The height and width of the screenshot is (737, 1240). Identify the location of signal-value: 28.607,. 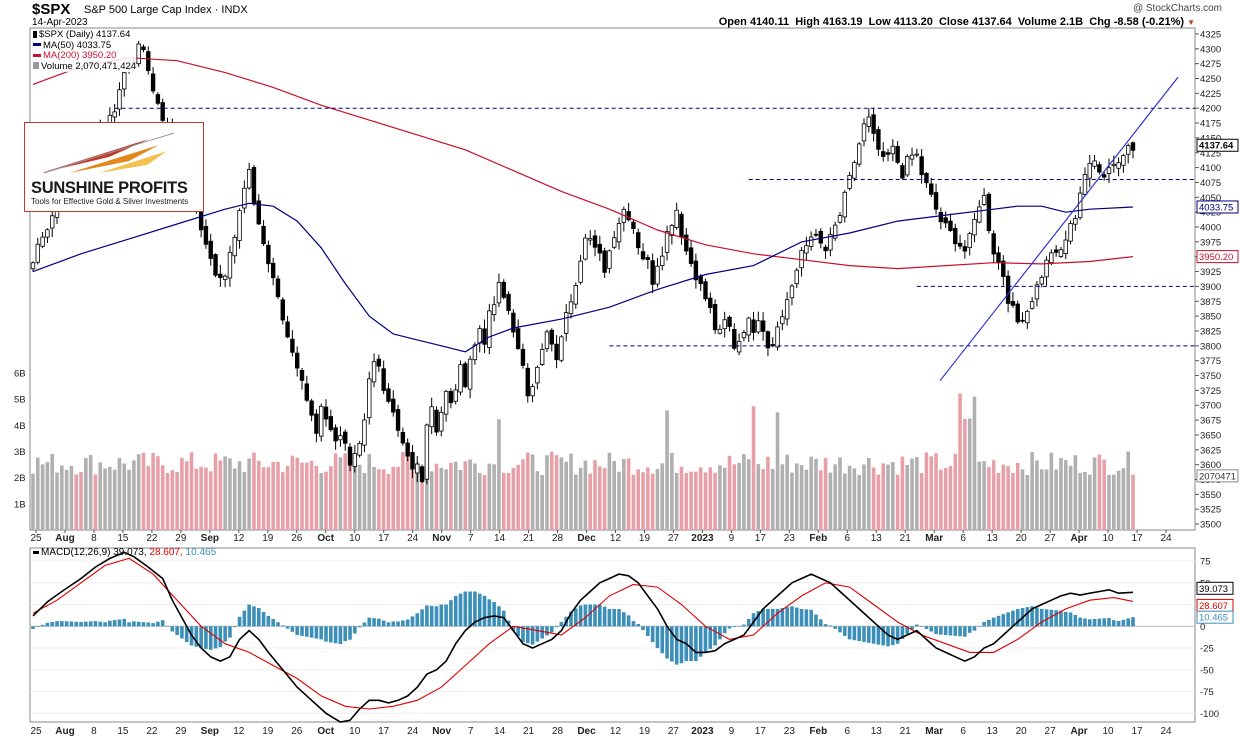
(166, 552).